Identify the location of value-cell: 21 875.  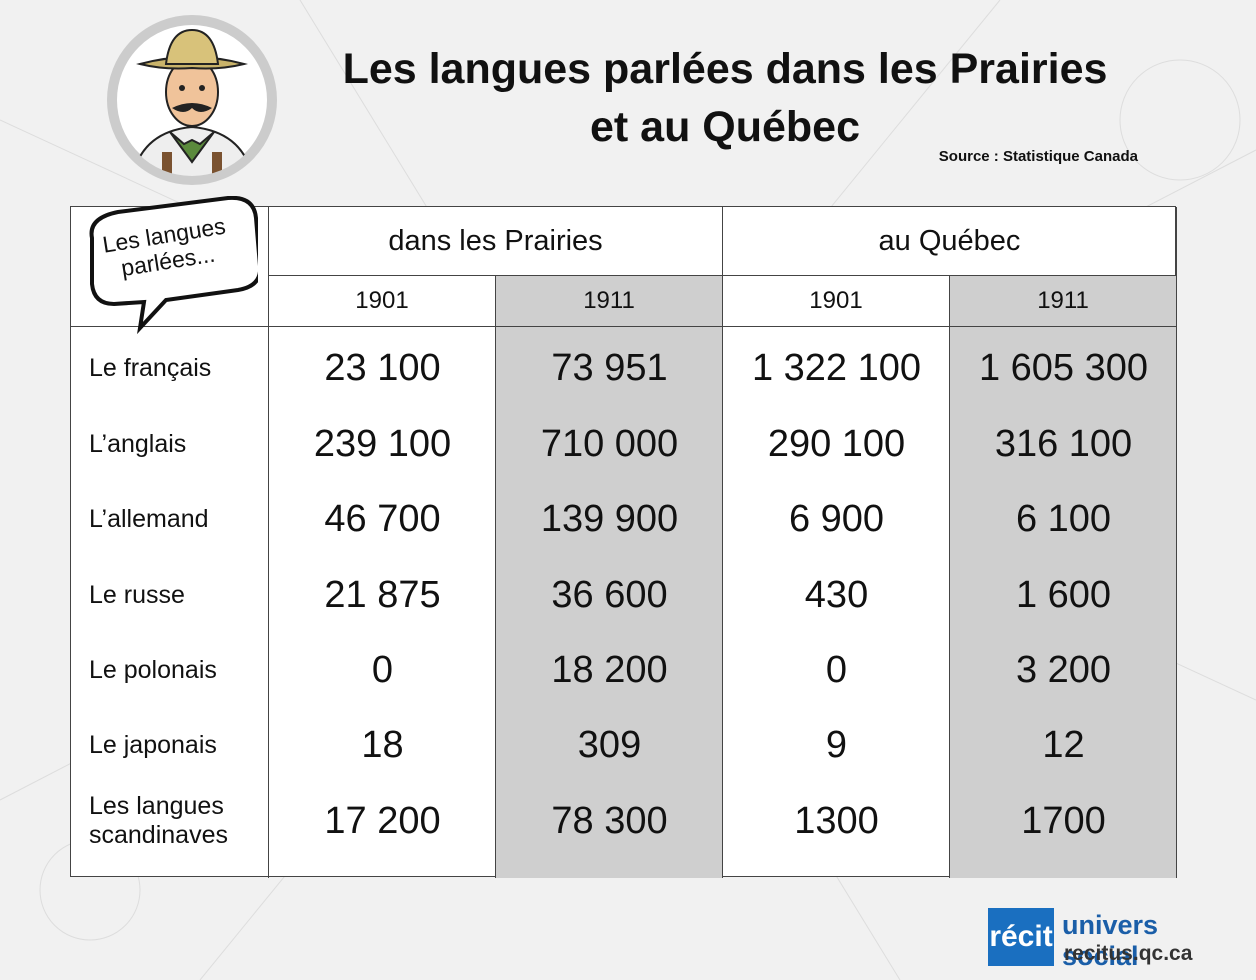
(382, 594).